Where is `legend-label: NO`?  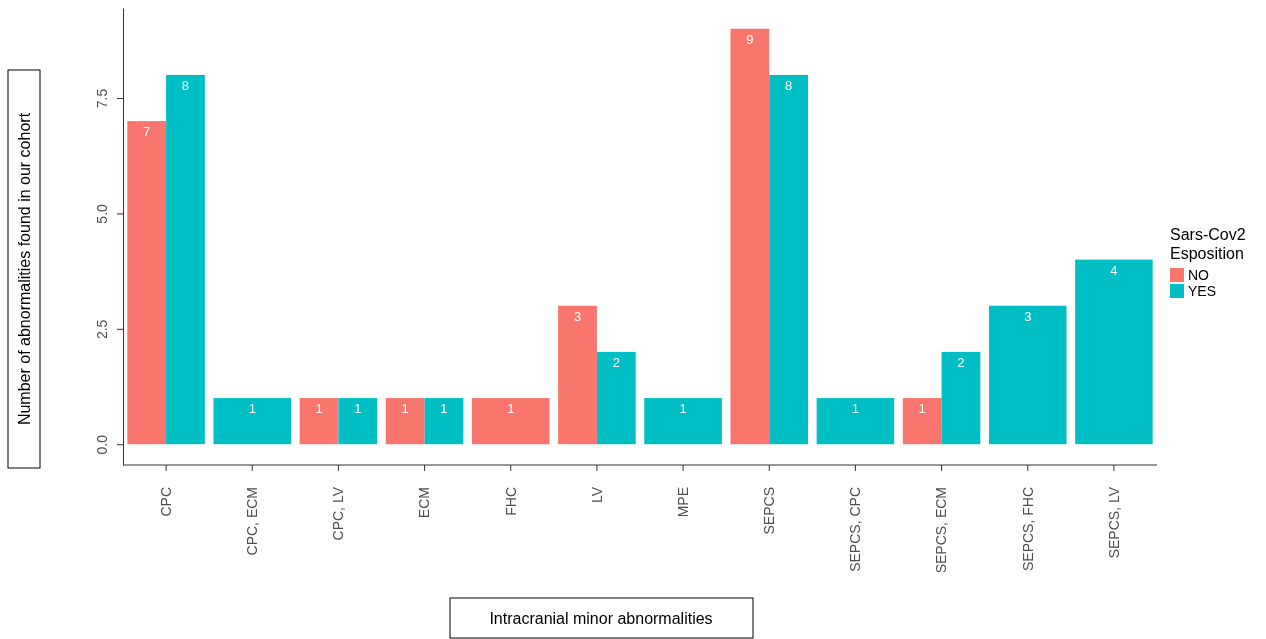
legend-label: NO is located at coordinates (1199, 275).